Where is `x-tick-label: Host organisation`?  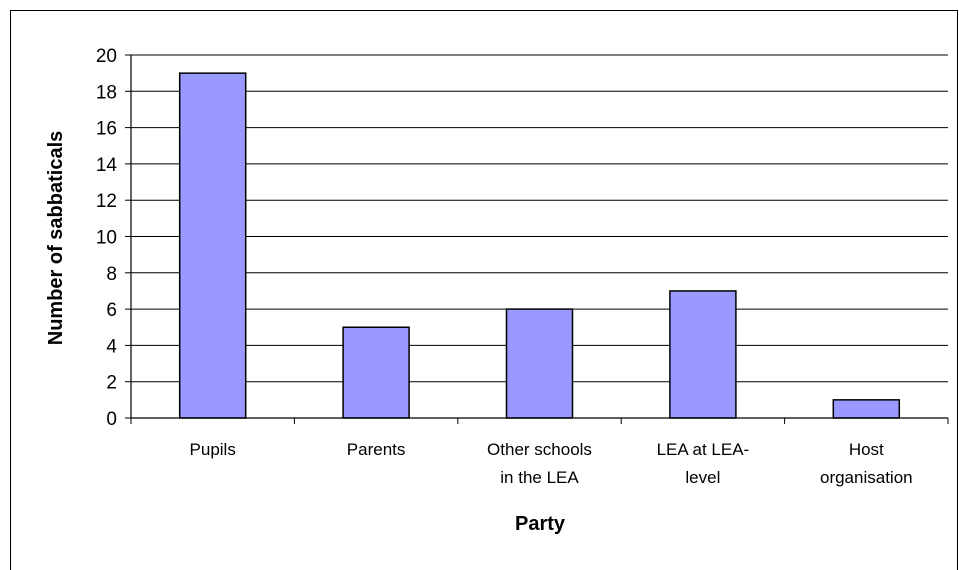 x-tick-label: Host organisation is located at coordinates (866, 463).